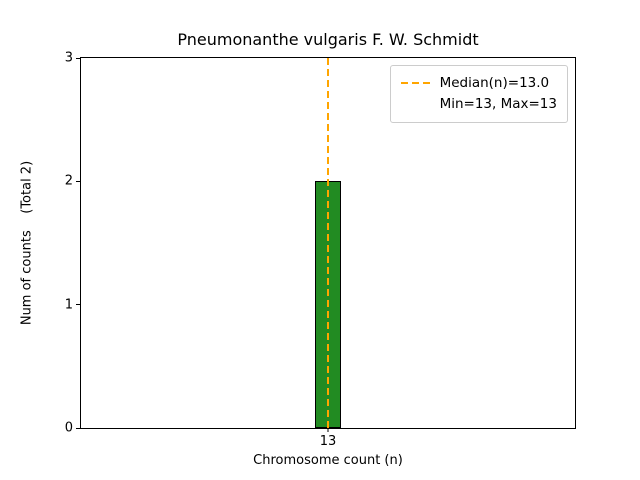 Image resolution: width=640 pixels, height=480 pixels. Describe the element at coordinates (68, 58) in the screenshot. I see `y-tick-label: 3` at that location.